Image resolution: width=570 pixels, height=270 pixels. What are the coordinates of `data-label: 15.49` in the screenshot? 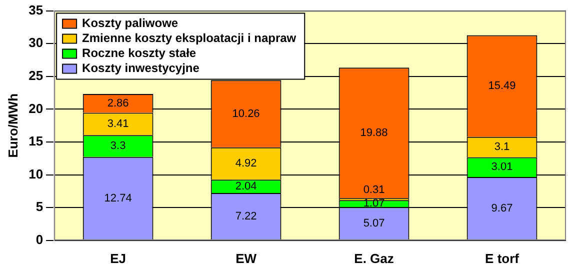 It's located at (502, 86).